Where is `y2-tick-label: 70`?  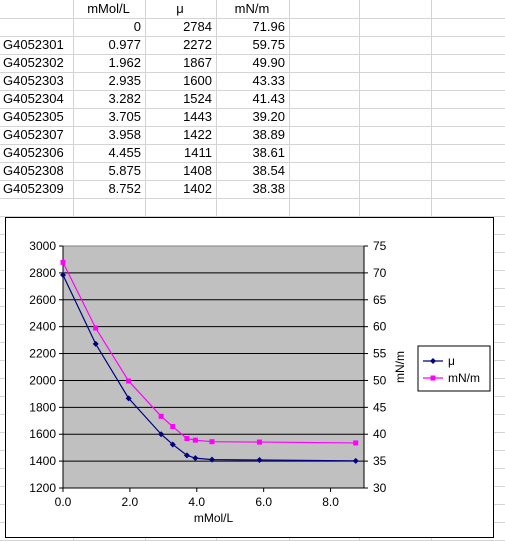
y2-tick-label: 70 is located at coordinates (380, 273).